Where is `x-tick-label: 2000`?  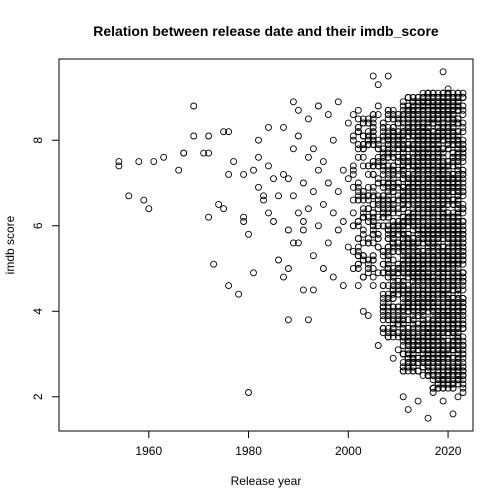
x-tick-label: 2000 is located at coordinates (348, 451).